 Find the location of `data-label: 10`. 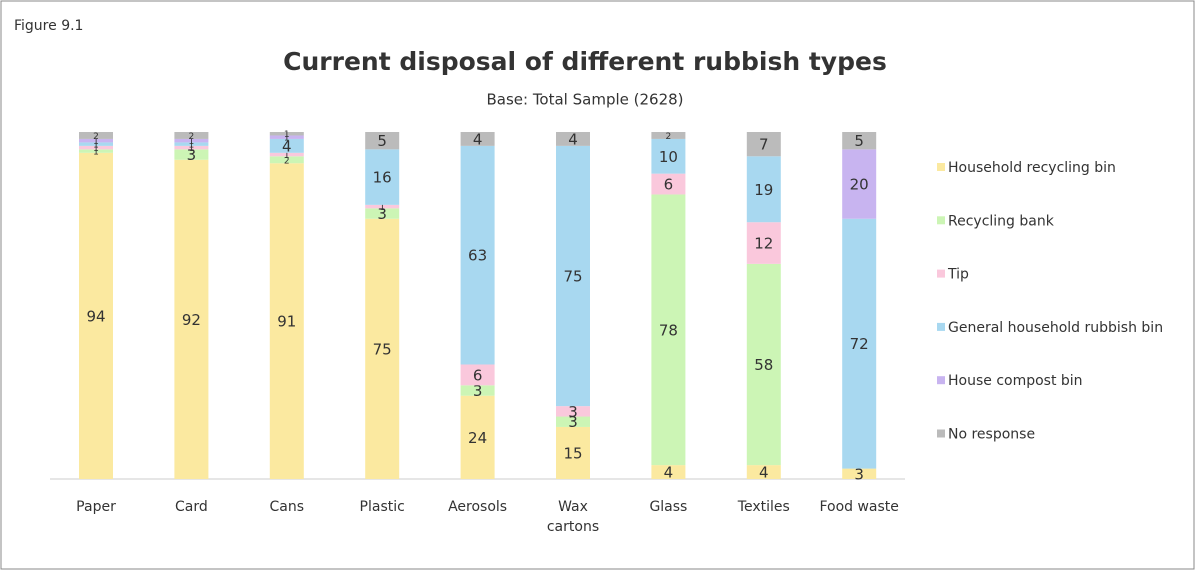

data-label: 10 is located at coordinates (668, 157).